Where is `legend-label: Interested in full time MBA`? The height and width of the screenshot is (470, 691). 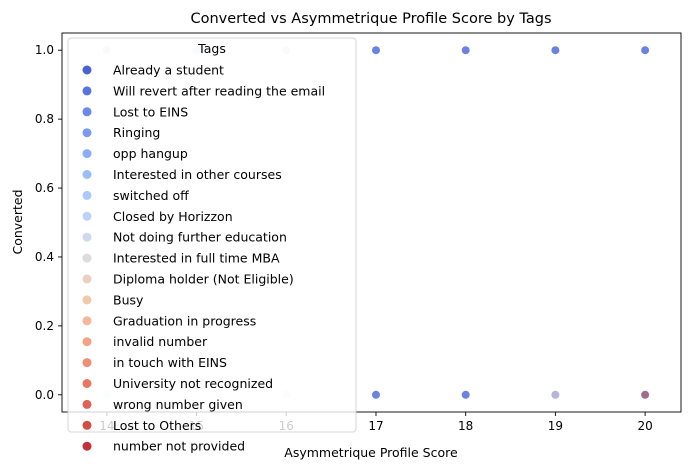
legend-label: Interested in full time MBA is located at coordinates (196, 258).